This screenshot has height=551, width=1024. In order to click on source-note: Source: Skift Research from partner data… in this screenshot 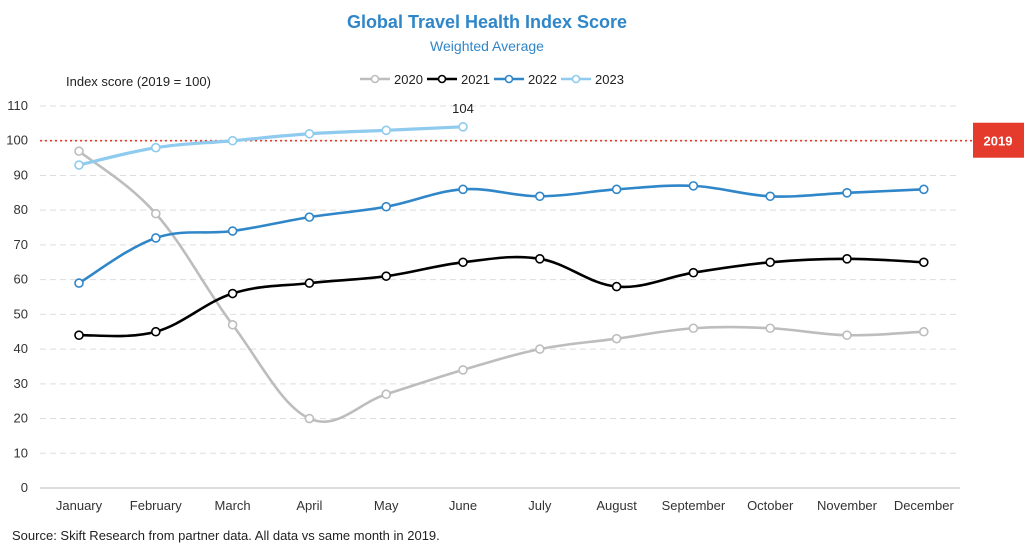, I will do `click(226, 535)`.